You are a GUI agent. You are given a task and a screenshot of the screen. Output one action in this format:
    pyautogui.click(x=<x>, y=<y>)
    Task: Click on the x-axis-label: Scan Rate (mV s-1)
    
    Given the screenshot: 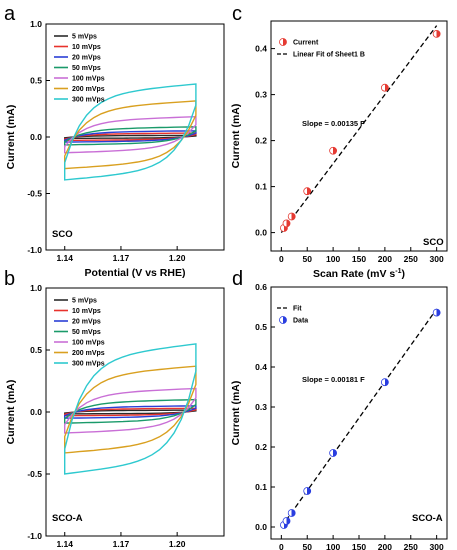 What is the action you would take?
    pyautogui.click(x=359, y=274)
    